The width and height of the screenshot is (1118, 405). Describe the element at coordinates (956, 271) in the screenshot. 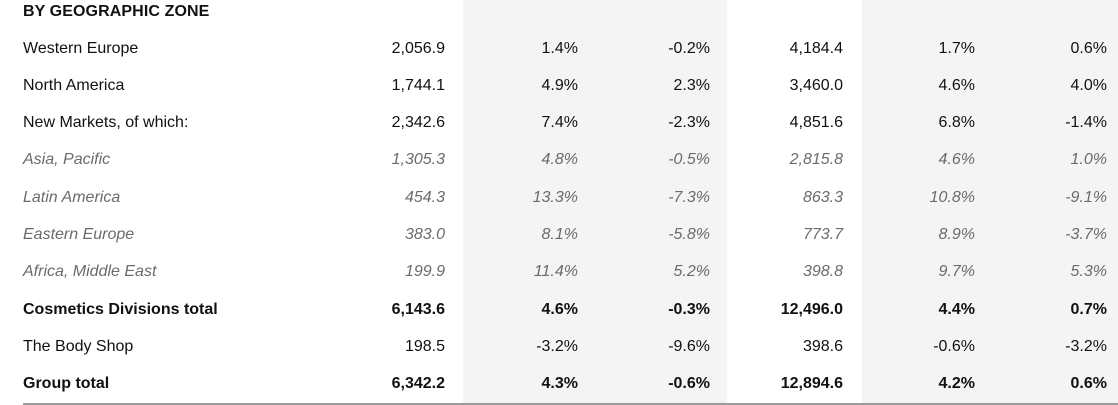

I see `value-cell: 9.7%` at that location.